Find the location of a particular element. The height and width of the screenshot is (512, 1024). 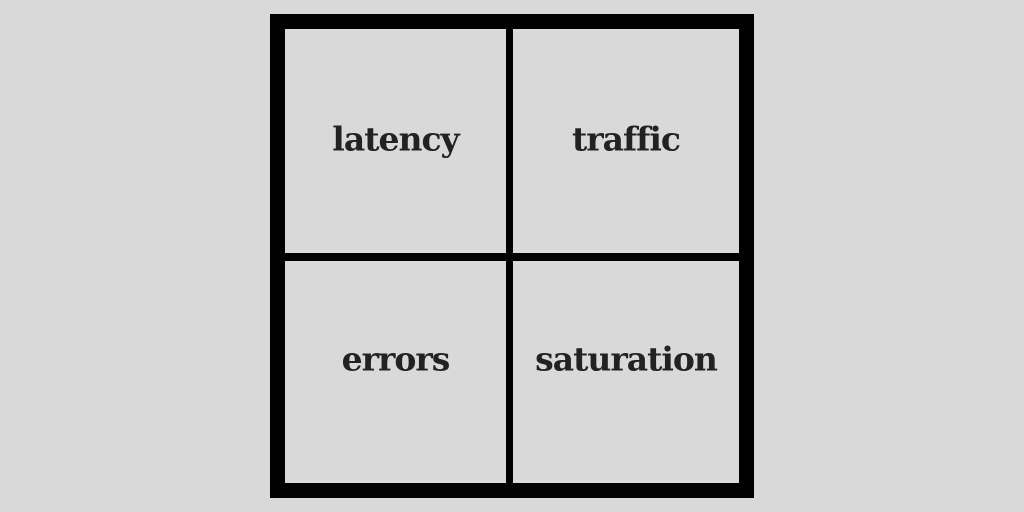

quadrant-label-traffic: traffic is located at coordinates (626, 139).